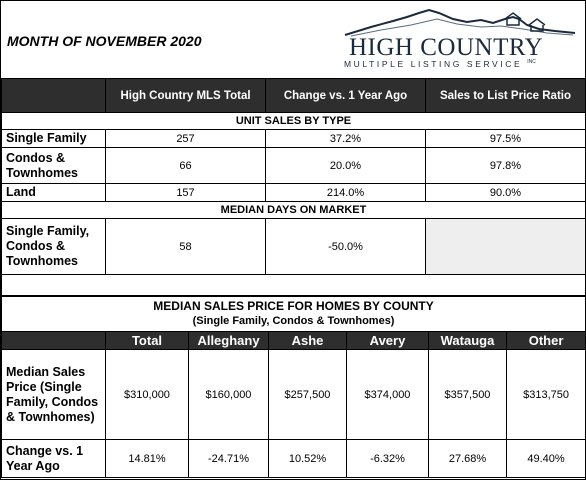 This screenshot has height=480, width=586. Describe the element at coordinates (228, 340) in the screenshot. I see `column-header-alleghany: Alleghany` at that location.